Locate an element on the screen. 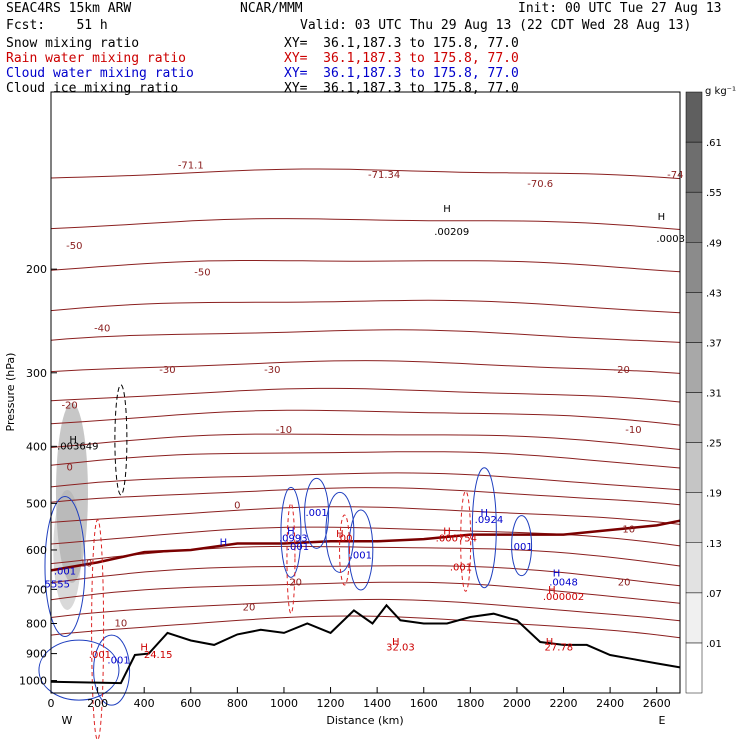 The image size is (740, 740). x-tick-label: 2000 is located at coordinates (517, 703).